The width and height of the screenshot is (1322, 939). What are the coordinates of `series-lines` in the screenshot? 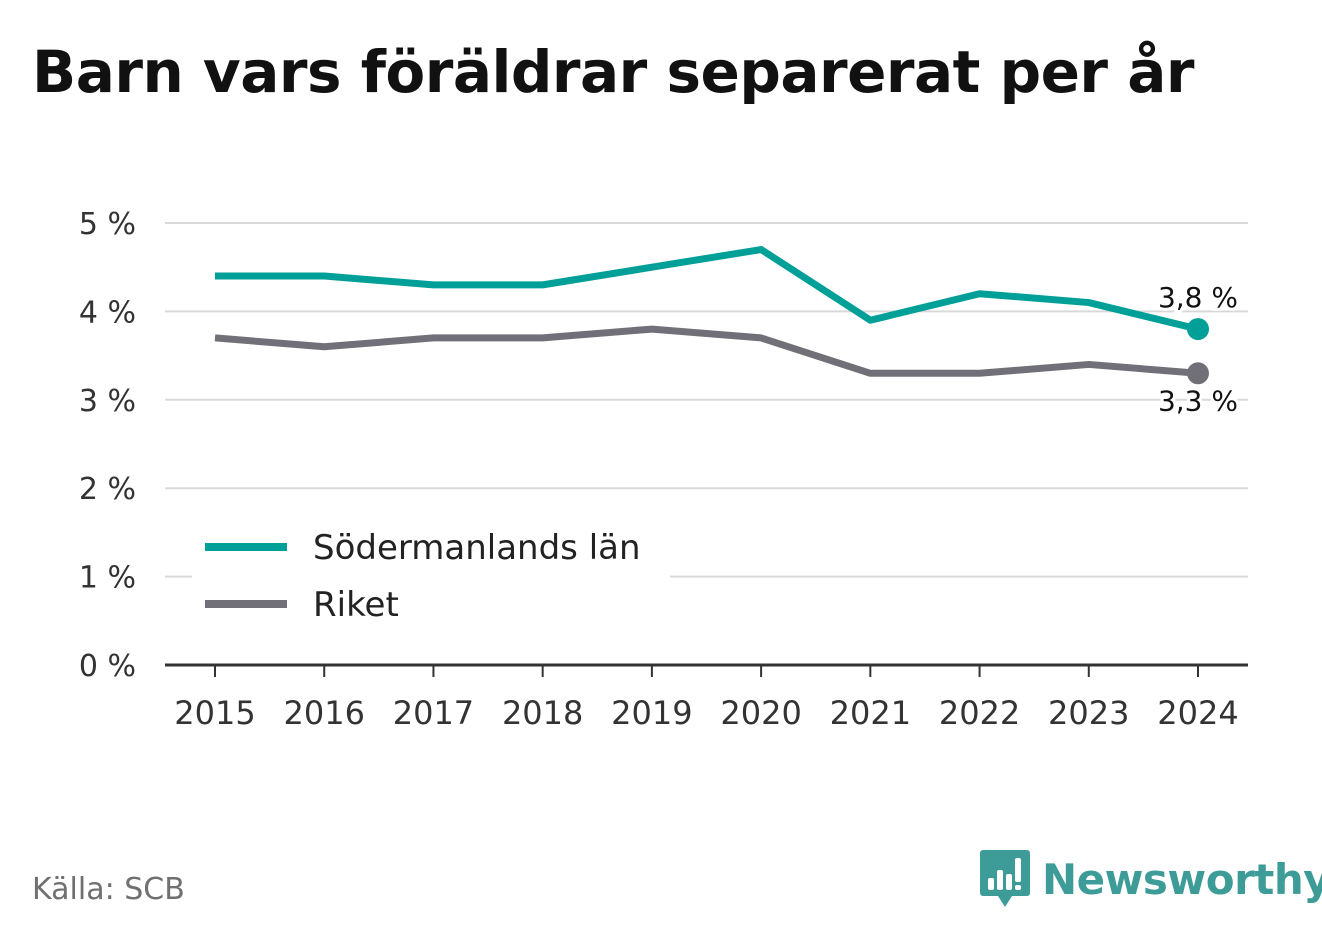 It's located at (706, 311).